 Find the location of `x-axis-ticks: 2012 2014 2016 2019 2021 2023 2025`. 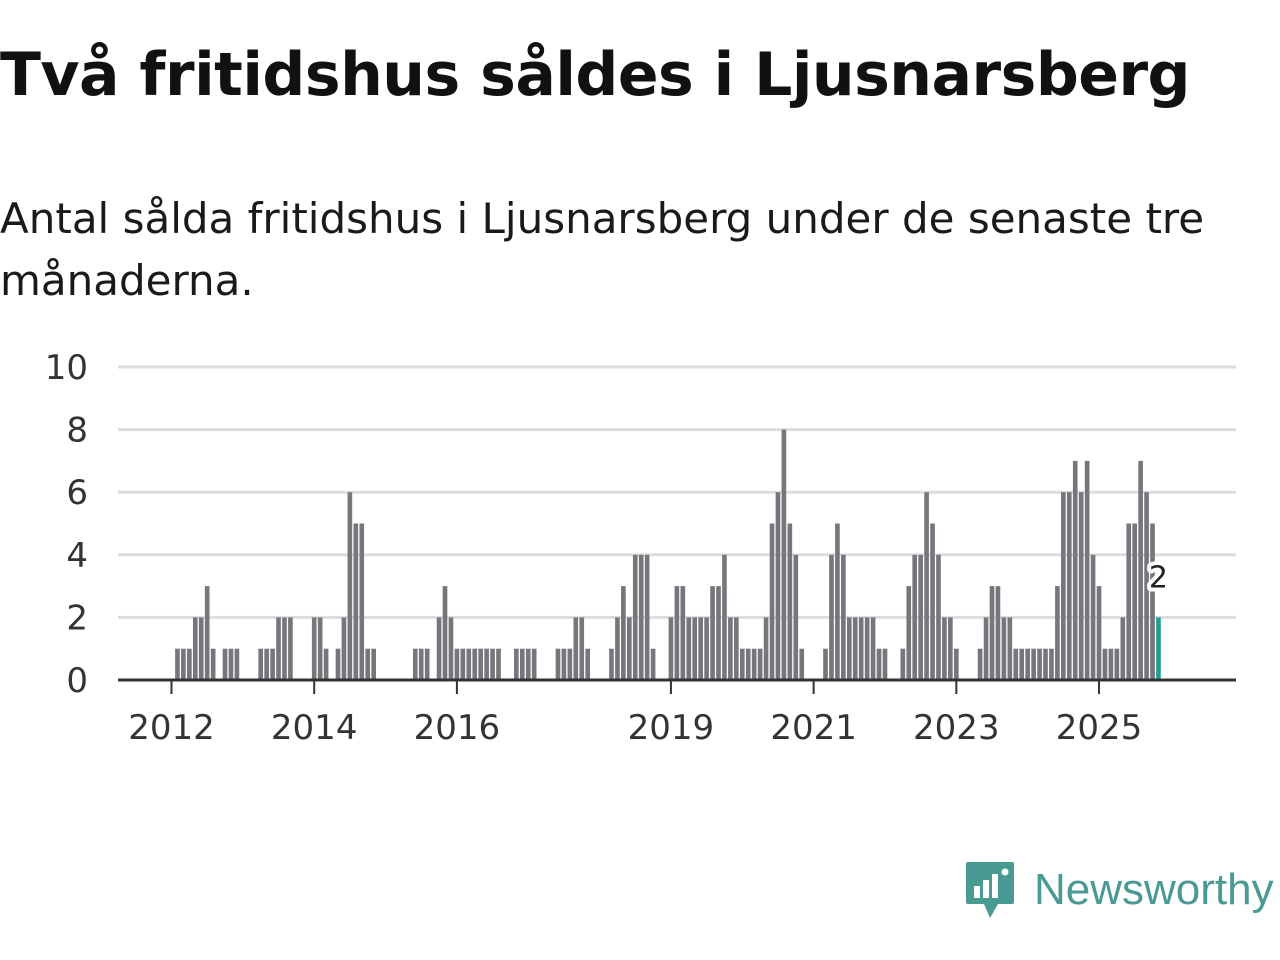

x-axis-ticks: 2012 2014 2016 2019 2021 2023 2025 is located at coordinates (635, 714).